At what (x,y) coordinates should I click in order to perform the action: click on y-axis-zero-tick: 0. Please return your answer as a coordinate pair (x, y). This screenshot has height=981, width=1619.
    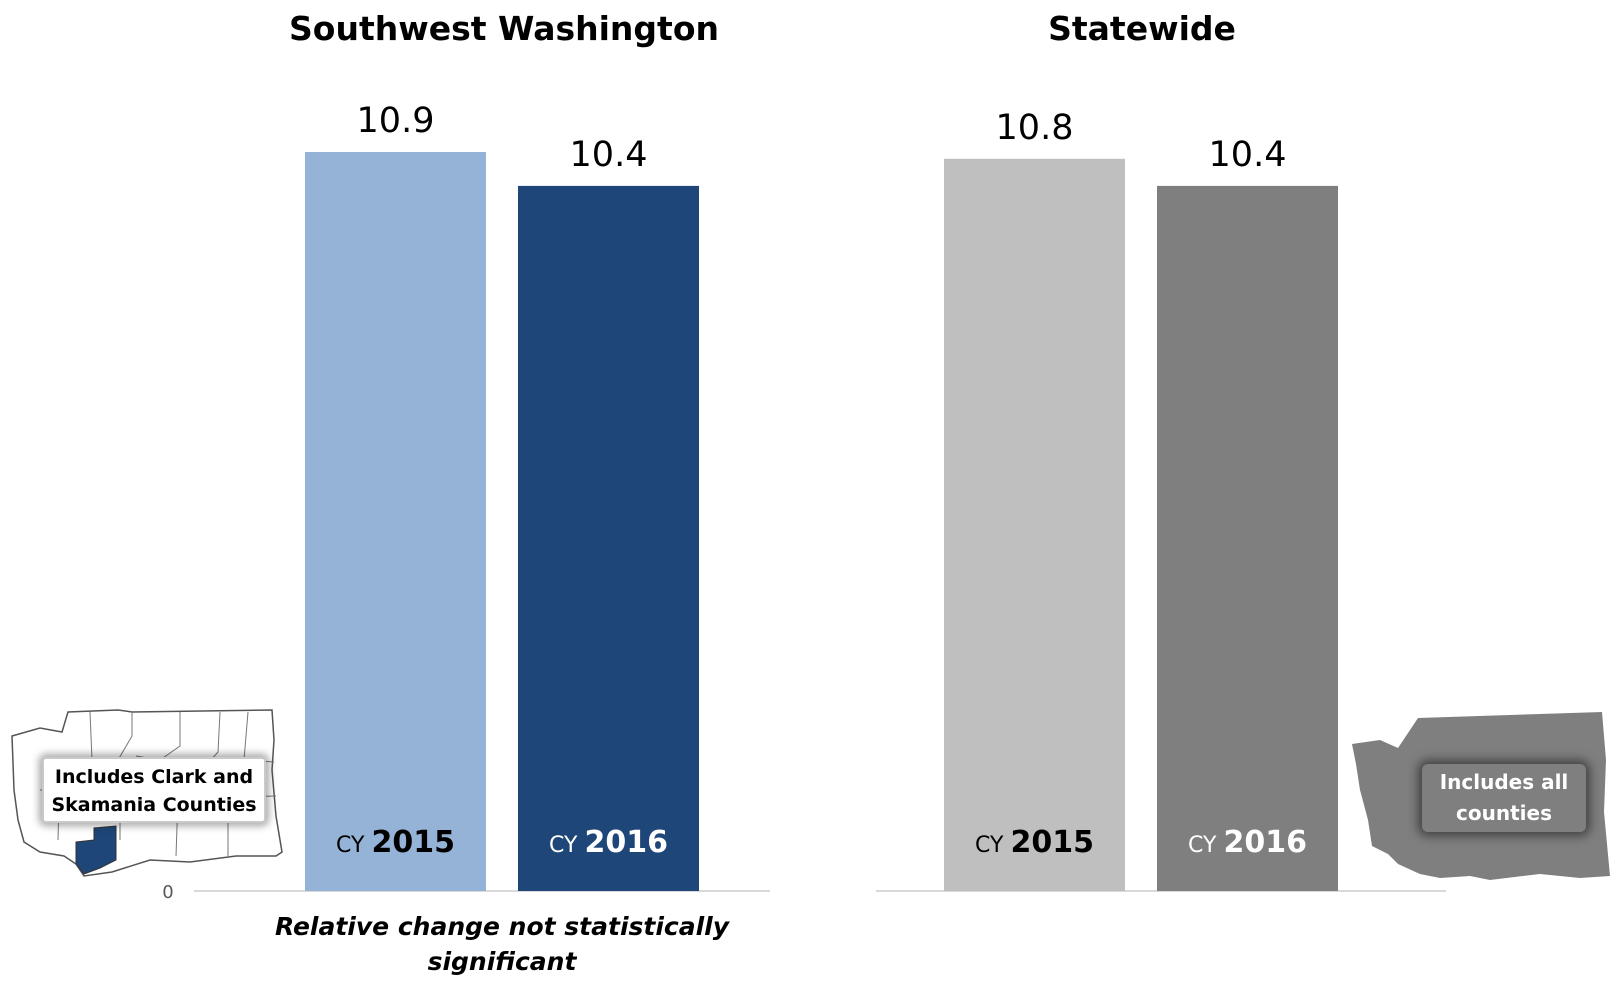
    Looking at the image, I should click on (167, 892).